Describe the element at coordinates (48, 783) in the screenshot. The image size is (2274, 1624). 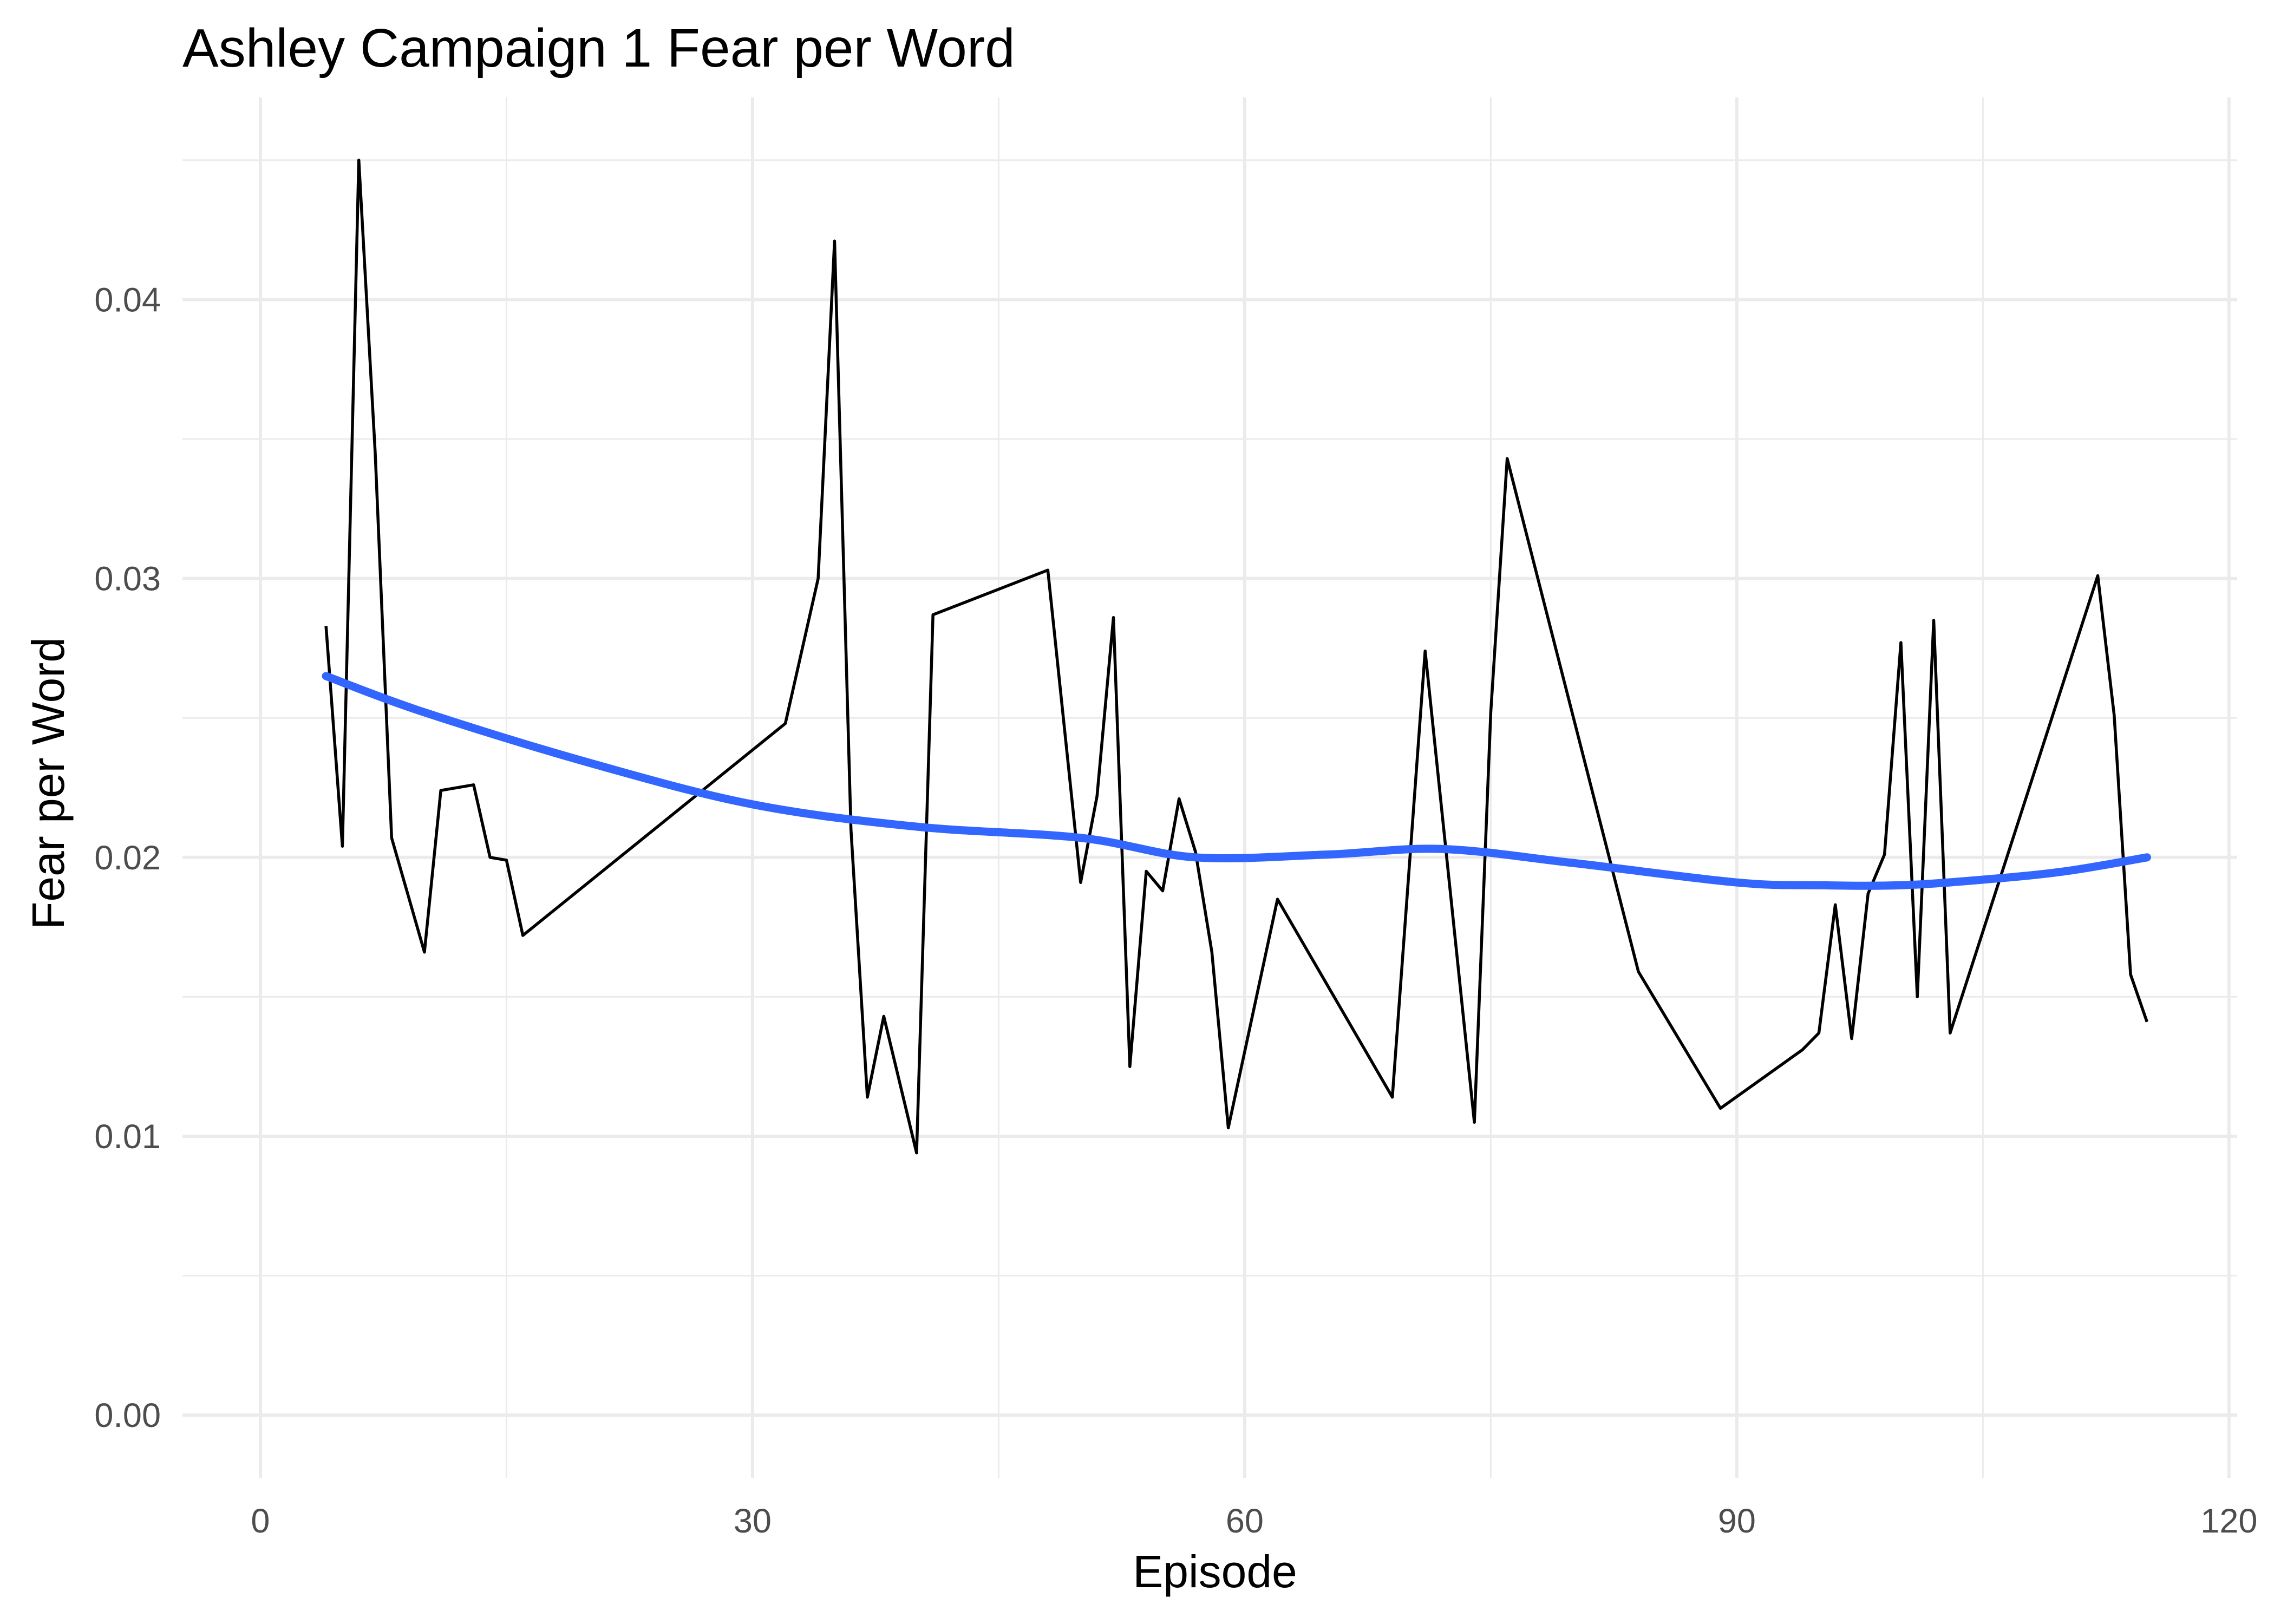
I see `y-axis-title: Fear per Word` at that location.